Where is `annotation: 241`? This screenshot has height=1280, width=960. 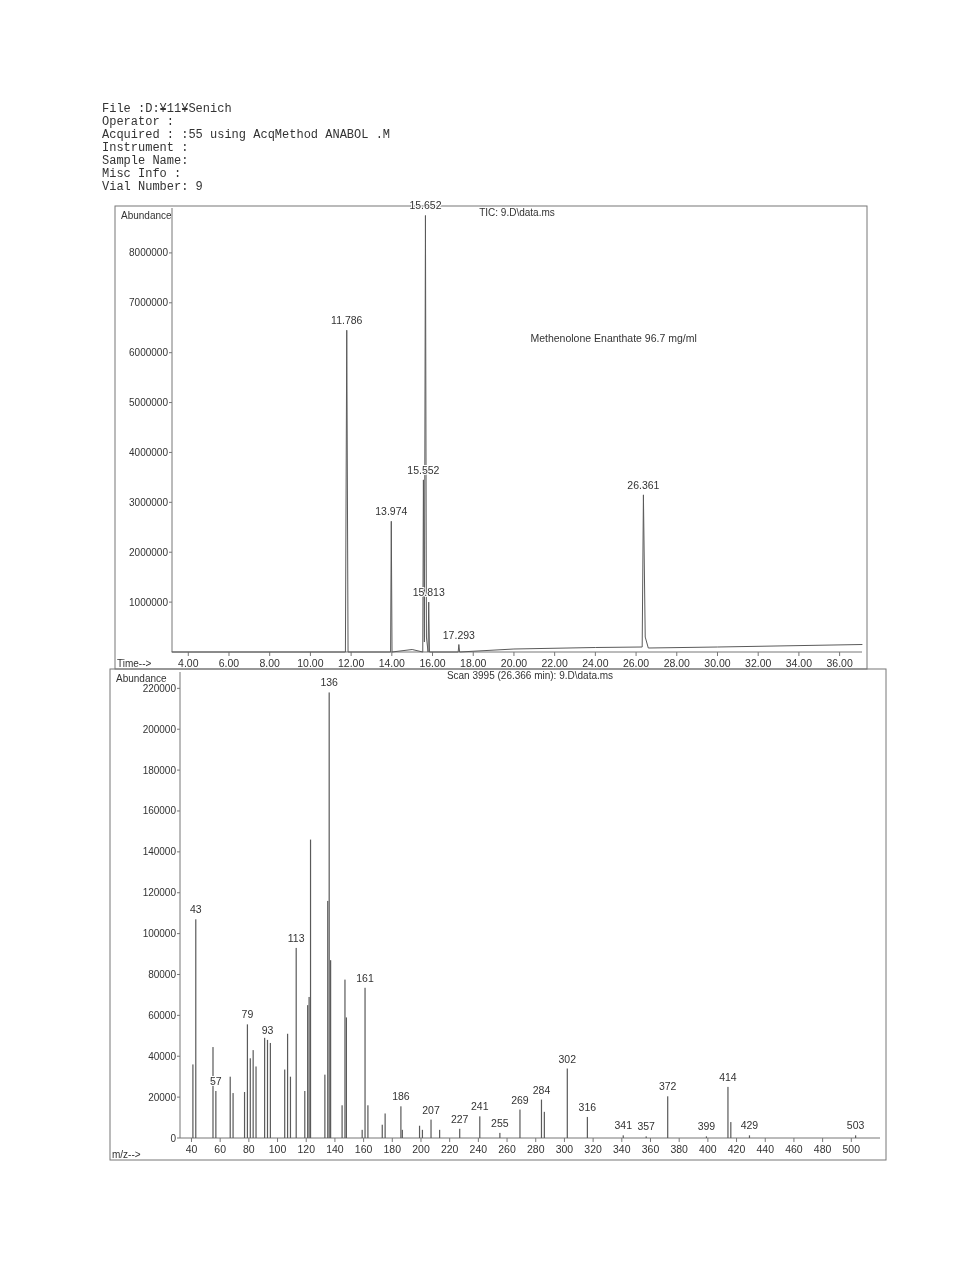
annotation: 241 is located at coordinates (480, 1106).